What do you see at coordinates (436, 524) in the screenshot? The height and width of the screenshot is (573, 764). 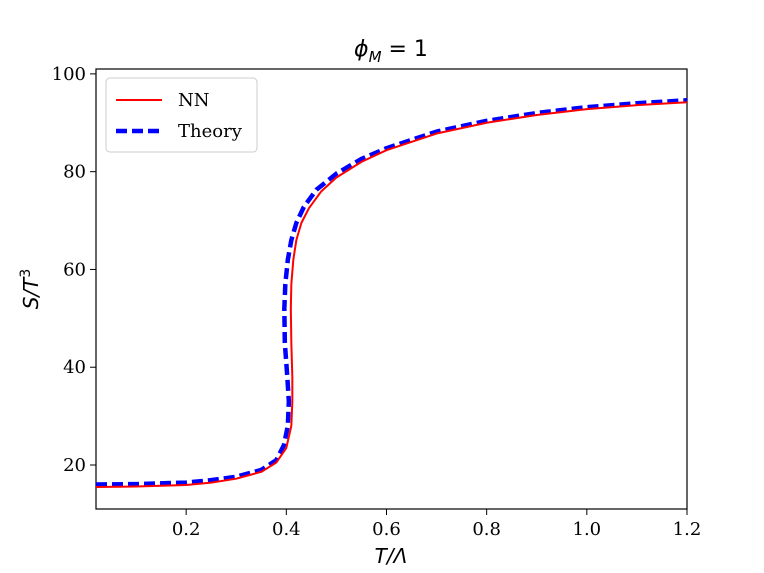 I see `x-axis: 0.2 0.4 0.6 0.8 1.0 1.2` at bounding box center [436, 524].